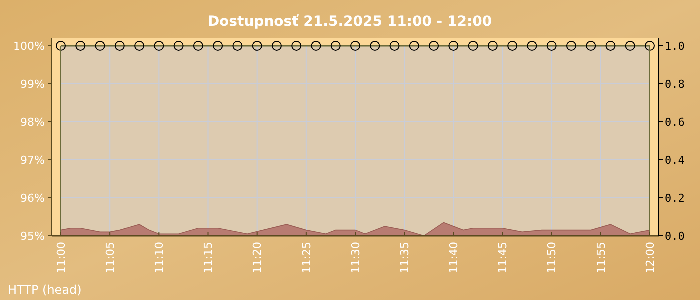 The image size is (700, 300). What do you see at coordinates (110, 258) in the screenshot?
I see `x-tick-label: 11:05` at bounding box center [110, 258].